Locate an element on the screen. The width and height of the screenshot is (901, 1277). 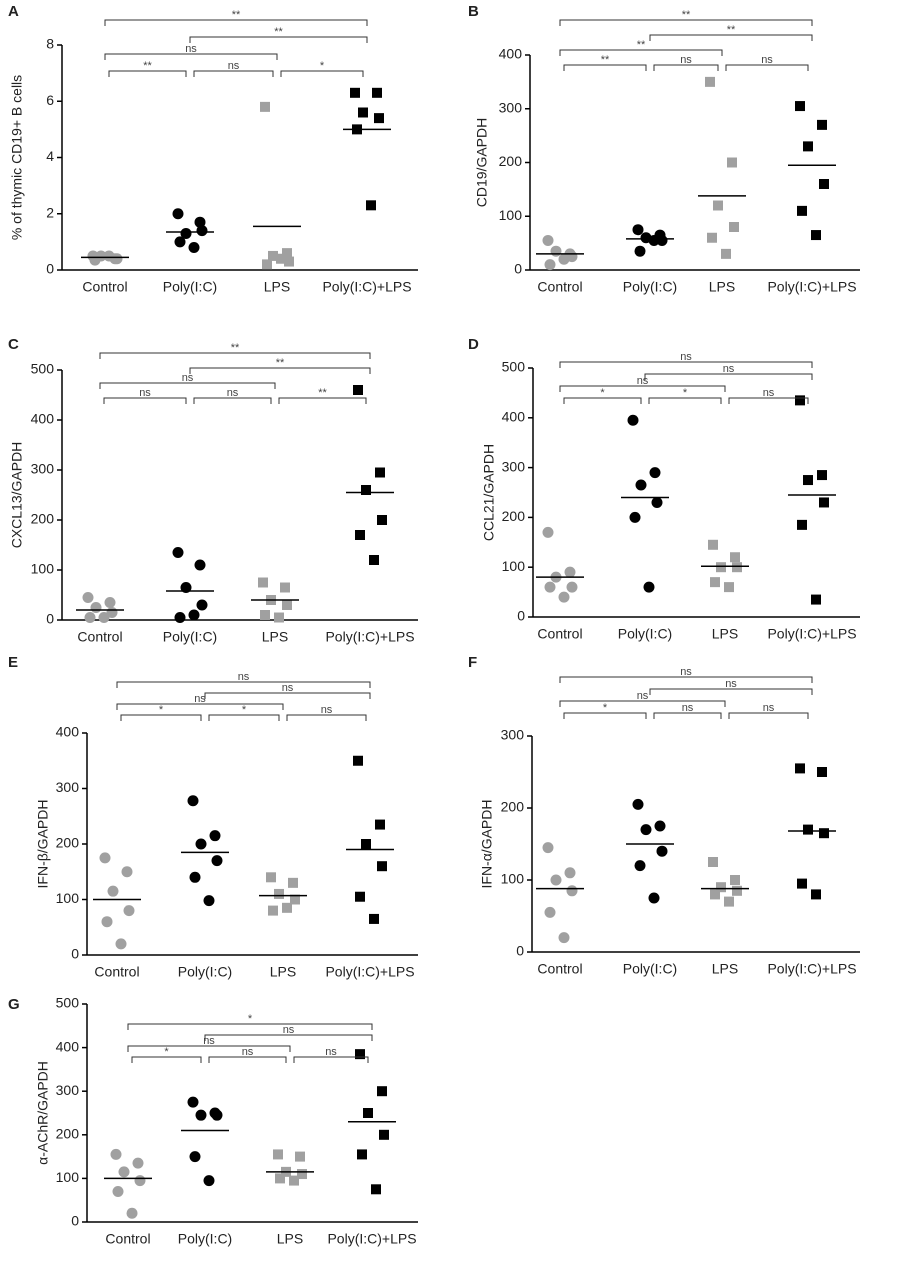
y-axis-label: α-AChR/GAPDH is located at coordinates (43, 1113).